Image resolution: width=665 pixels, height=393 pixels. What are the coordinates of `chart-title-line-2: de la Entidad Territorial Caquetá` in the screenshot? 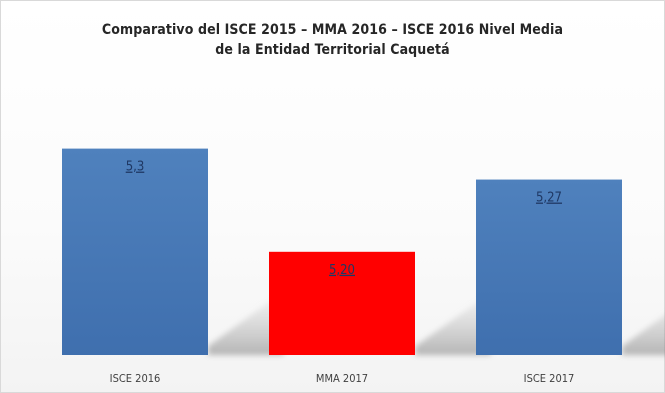 It's located at (332, 50).